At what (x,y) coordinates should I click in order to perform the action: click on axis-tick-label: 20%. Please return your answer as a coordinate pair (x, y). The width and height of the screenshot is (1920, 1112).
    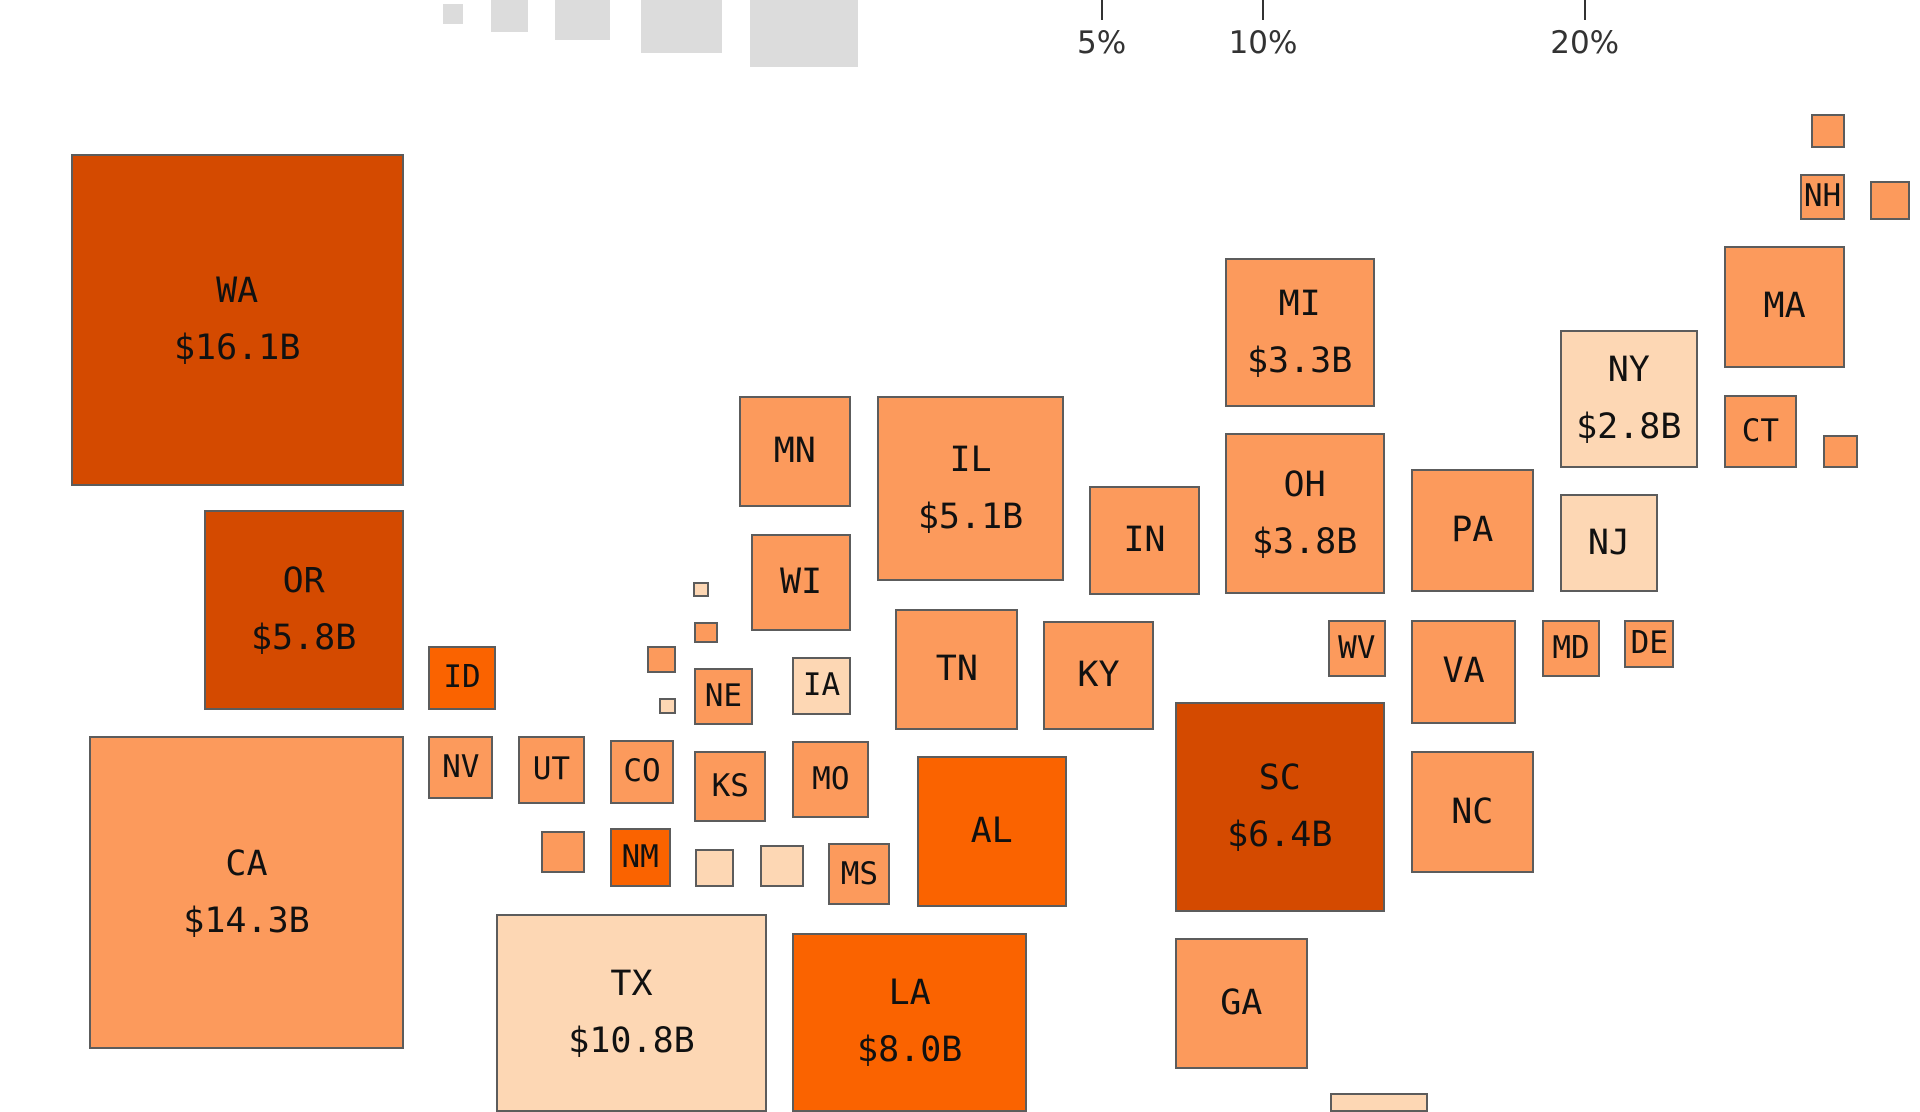
    Looking at the image, I should click on (1585, 42).